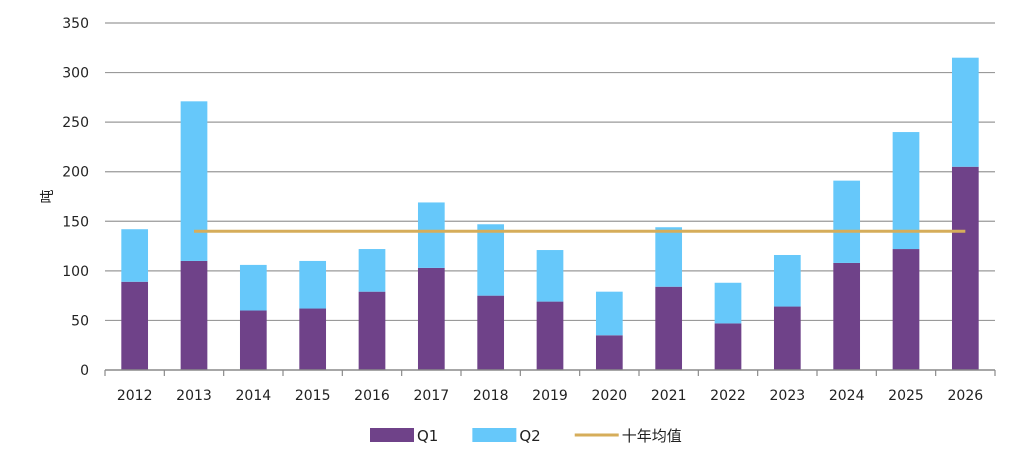 The width and height of the screenshot is (1017, 466). I want to click on bar-q1-2012, so click(135, 325).